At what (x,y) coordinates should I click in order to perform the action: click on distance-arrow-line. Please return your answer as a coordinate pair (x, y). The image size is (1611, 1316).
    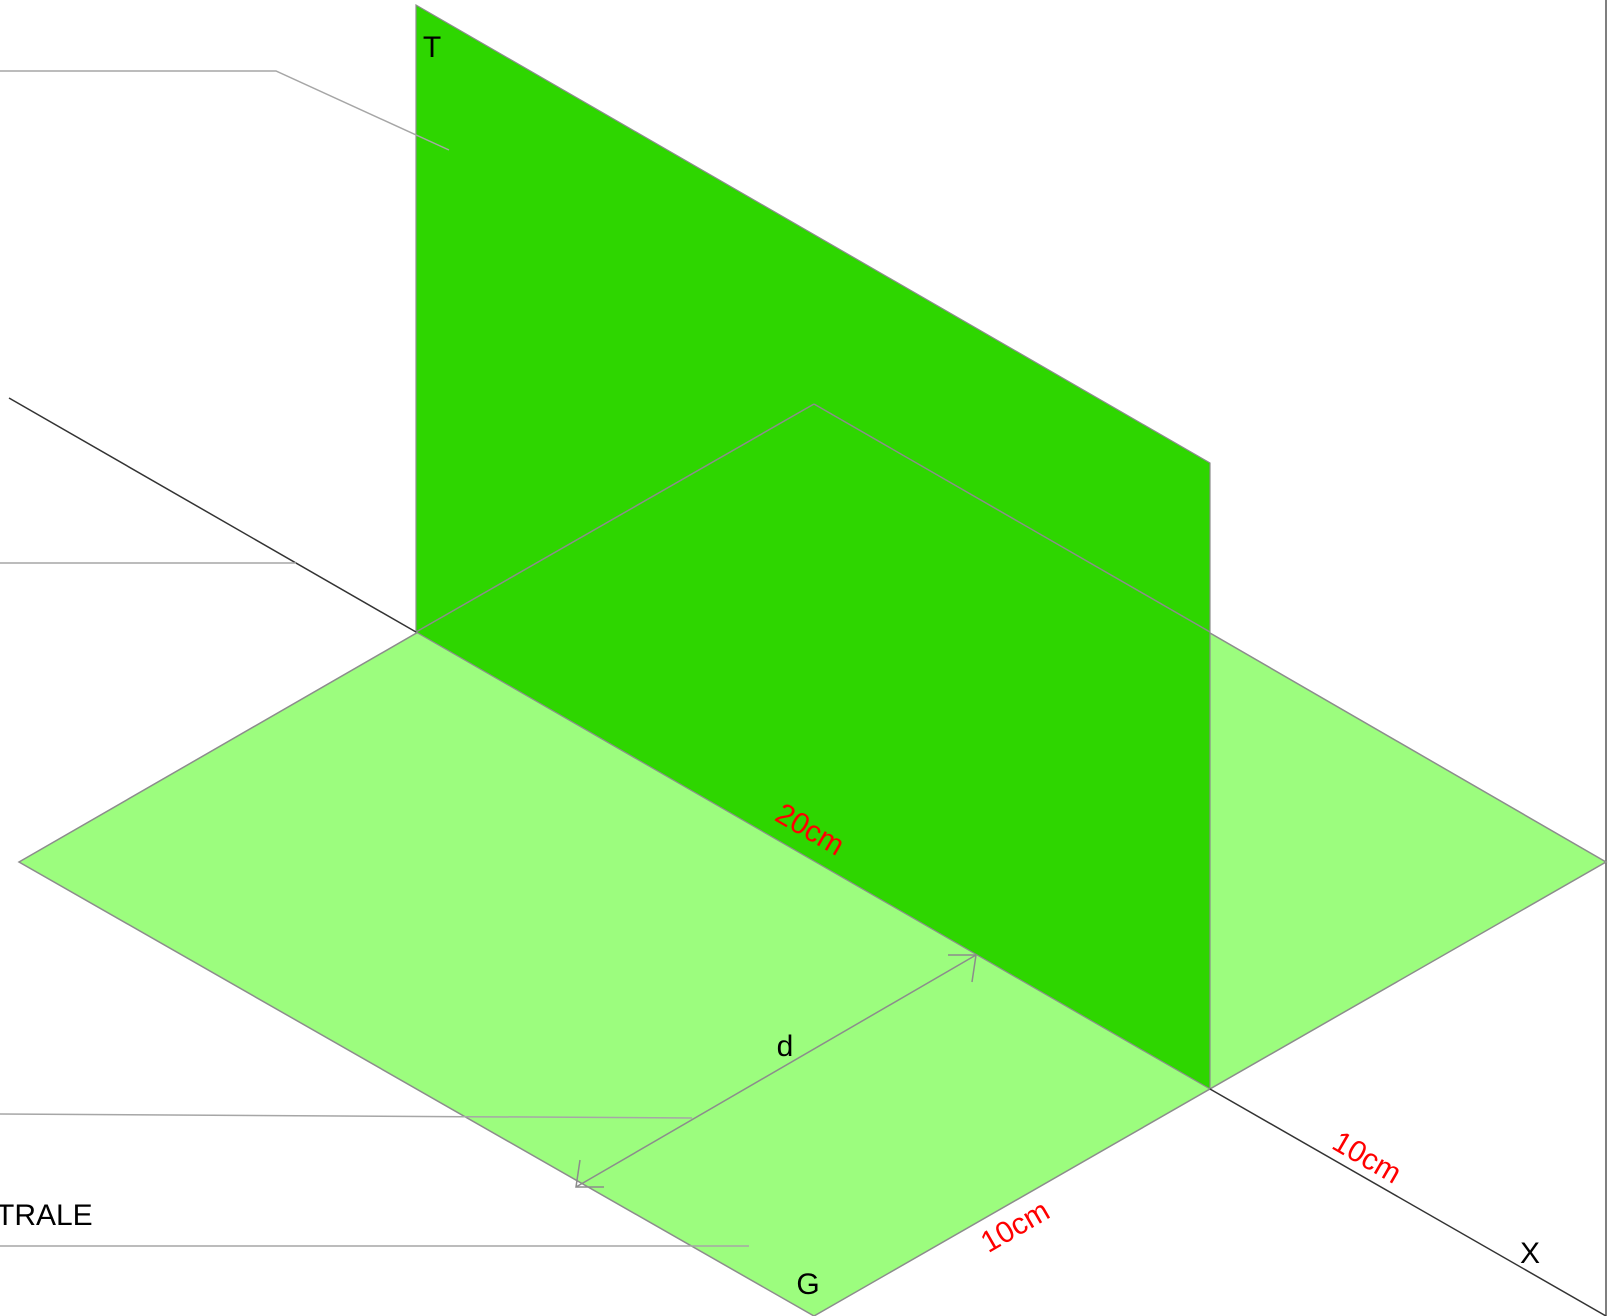
    Looking at the image, I should click on (776, 1071).